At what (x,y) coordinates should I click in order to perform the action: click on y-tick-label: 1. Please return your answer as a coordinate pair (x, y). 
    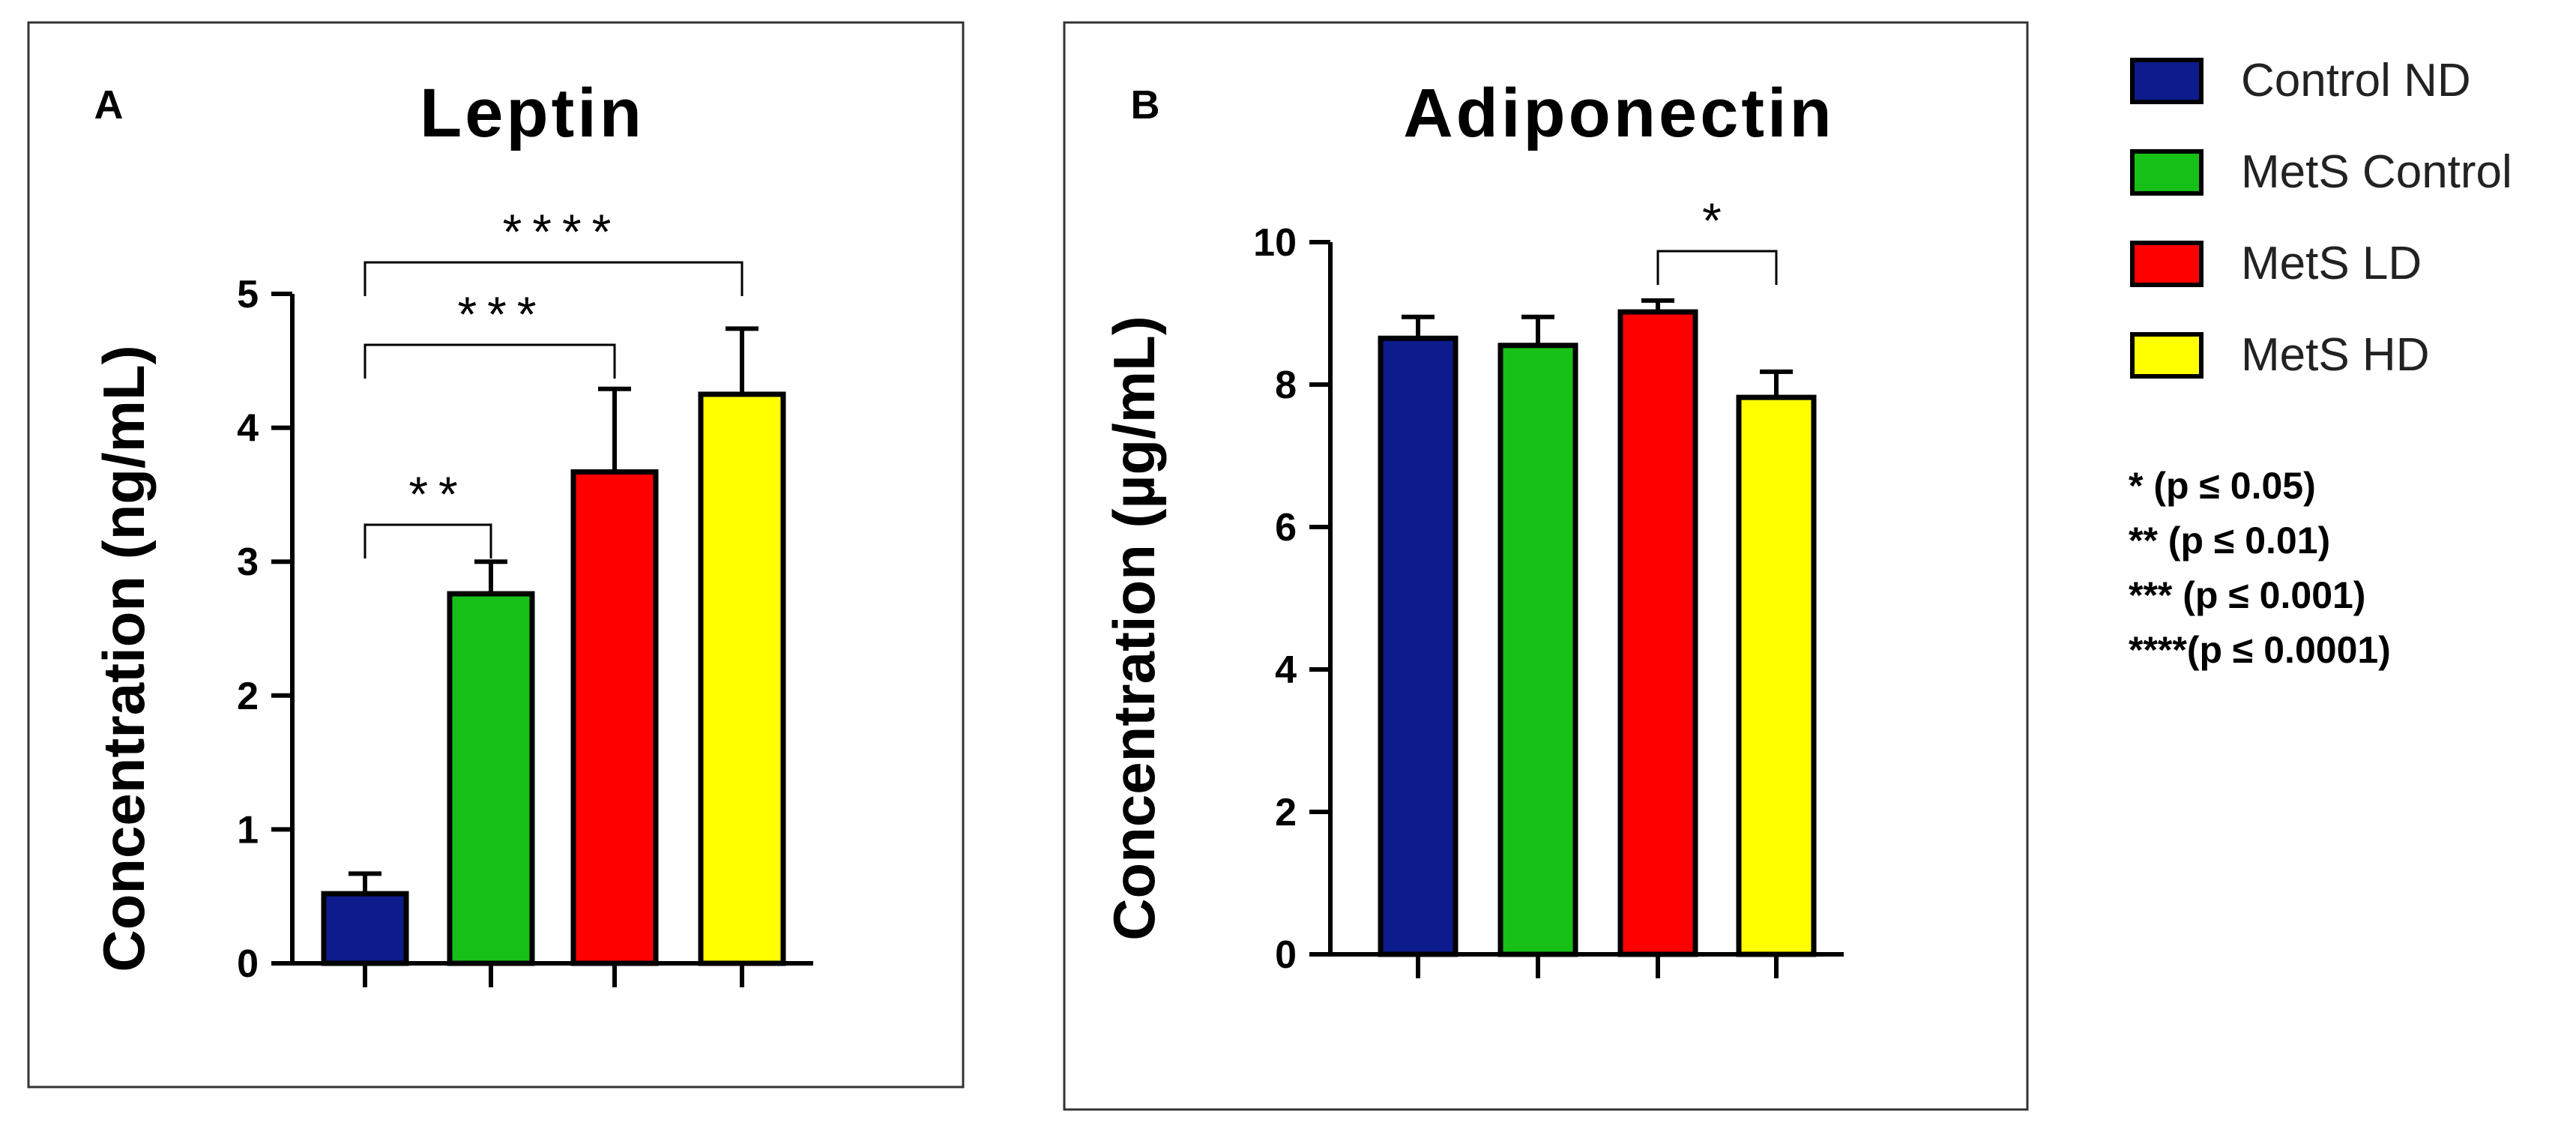
    Looking at the image, I should click on (248, 830).